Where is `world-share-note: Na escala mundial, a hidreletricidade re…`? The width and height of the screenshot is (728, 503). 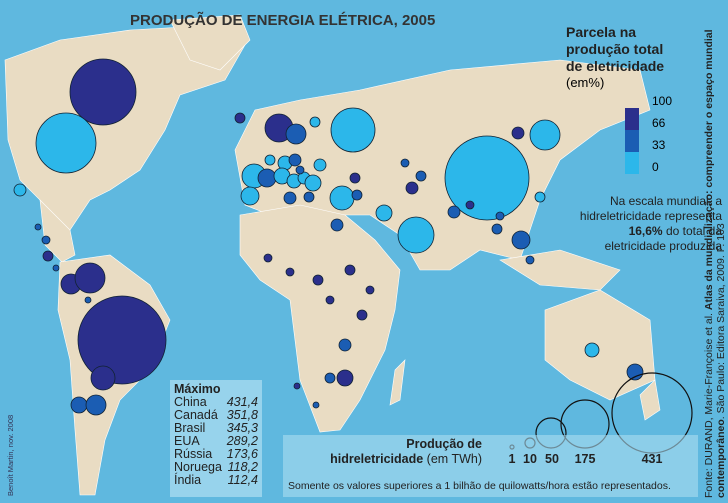 world-share-note: Na escala mundial, a hidreletricidade re… is located at coordinates (647, 224).